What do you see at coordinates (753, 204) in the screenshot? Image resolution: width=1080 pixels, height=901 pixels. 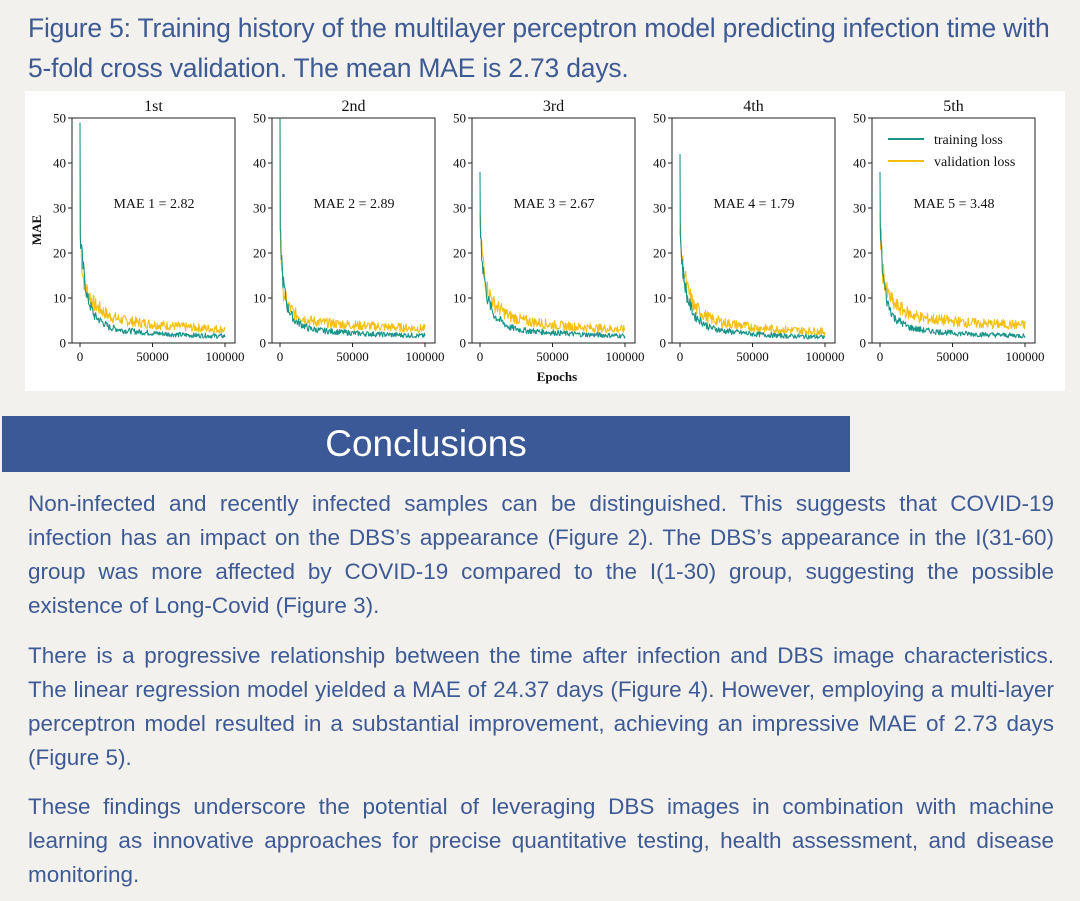 I see `mae-annotation-4: MAE 4 = 1.79` at bounding box center [753, 204].